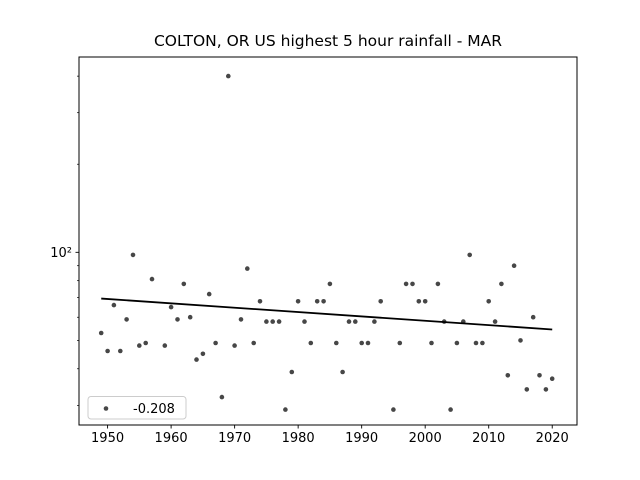 The height and width of the screenshot is (480, 640). Describe the element at coordinates (425, 438) in the screenshot. I see `x-tick-label: 2000` at that location.